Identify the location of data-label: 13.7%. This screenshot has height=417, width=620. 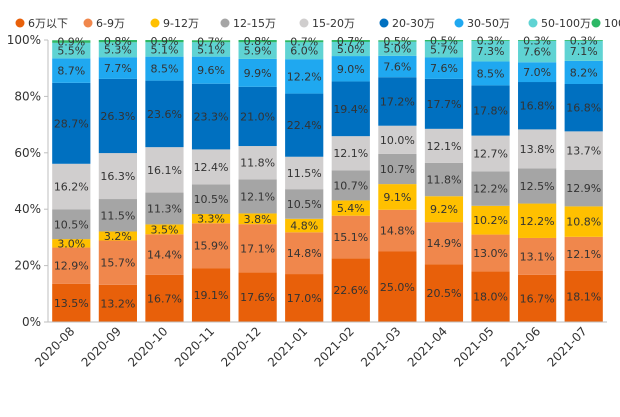
(583, 151).